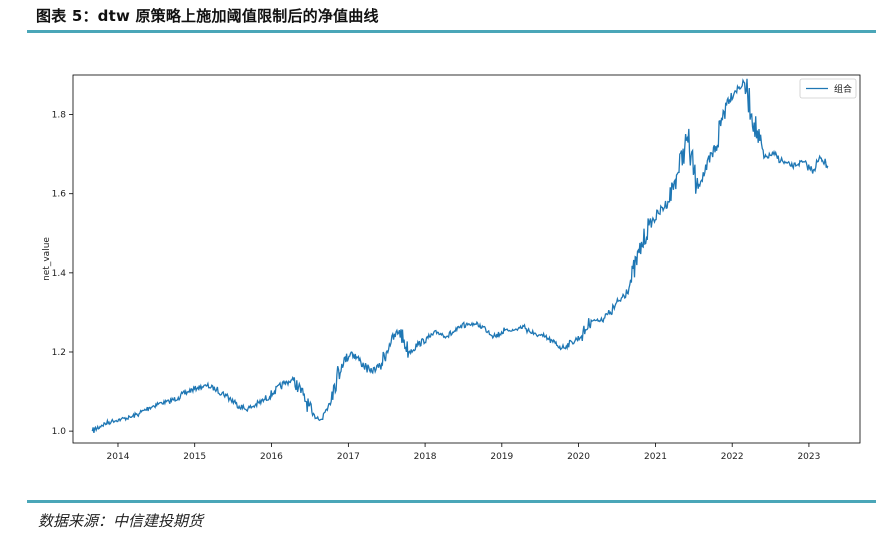 The width and height of the screenshot is (882, 533). What do you see at coordinates (425, 457) in the screenshot?
I see `x-tick-label: 2018` at bounding box center [425, 457].